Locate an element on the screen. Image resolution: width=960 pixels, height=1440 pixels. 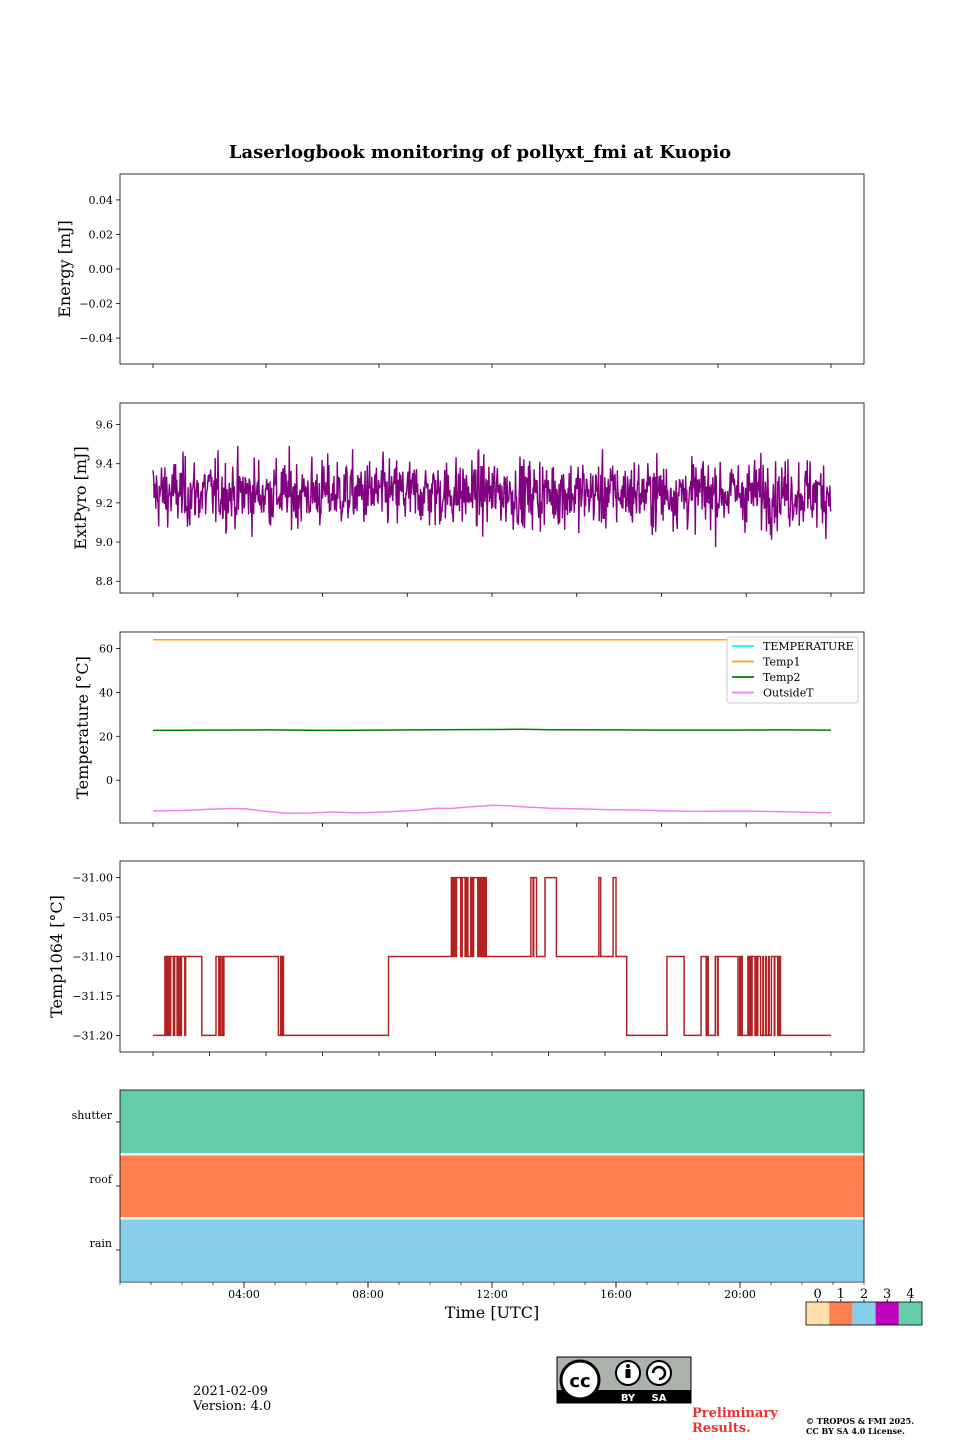
status-row-label: rain is located at coordinates (101, 1243).